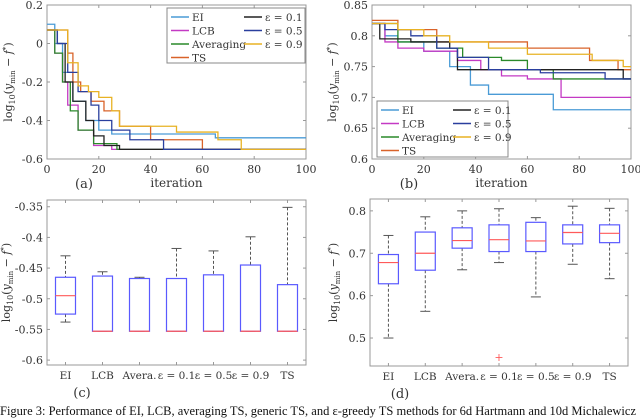 The height and width of the screenshot is (419, 640). I want to click on y-tick-label: -0.2, so click(32, 82).